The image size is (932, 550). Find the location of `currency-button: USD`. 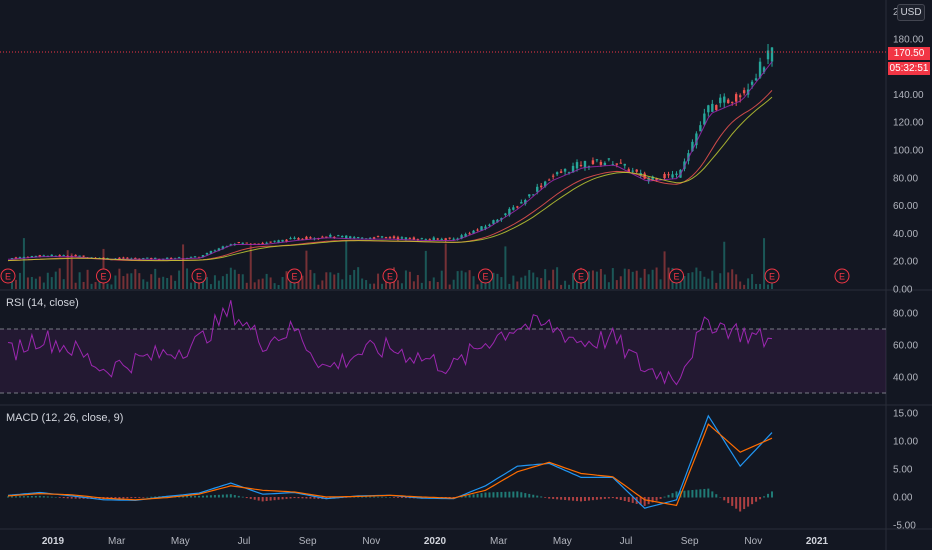

currency-button: USD is located at coordinates (911, 12).